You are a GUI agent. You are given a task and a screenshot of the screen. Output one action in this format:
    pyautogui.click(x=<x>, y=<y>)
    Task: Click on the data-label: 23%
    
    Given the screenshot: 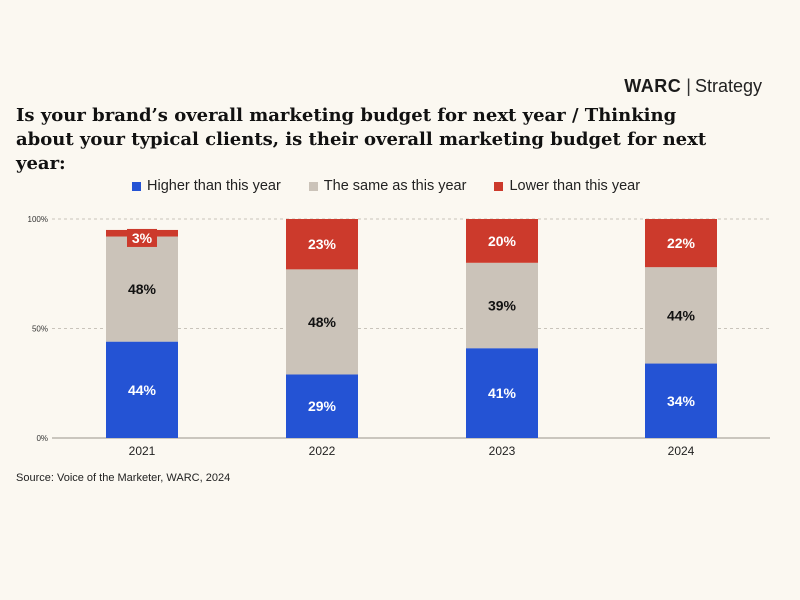 What is the action you would take?
    pyautogui.click(x=322, y=244)
    